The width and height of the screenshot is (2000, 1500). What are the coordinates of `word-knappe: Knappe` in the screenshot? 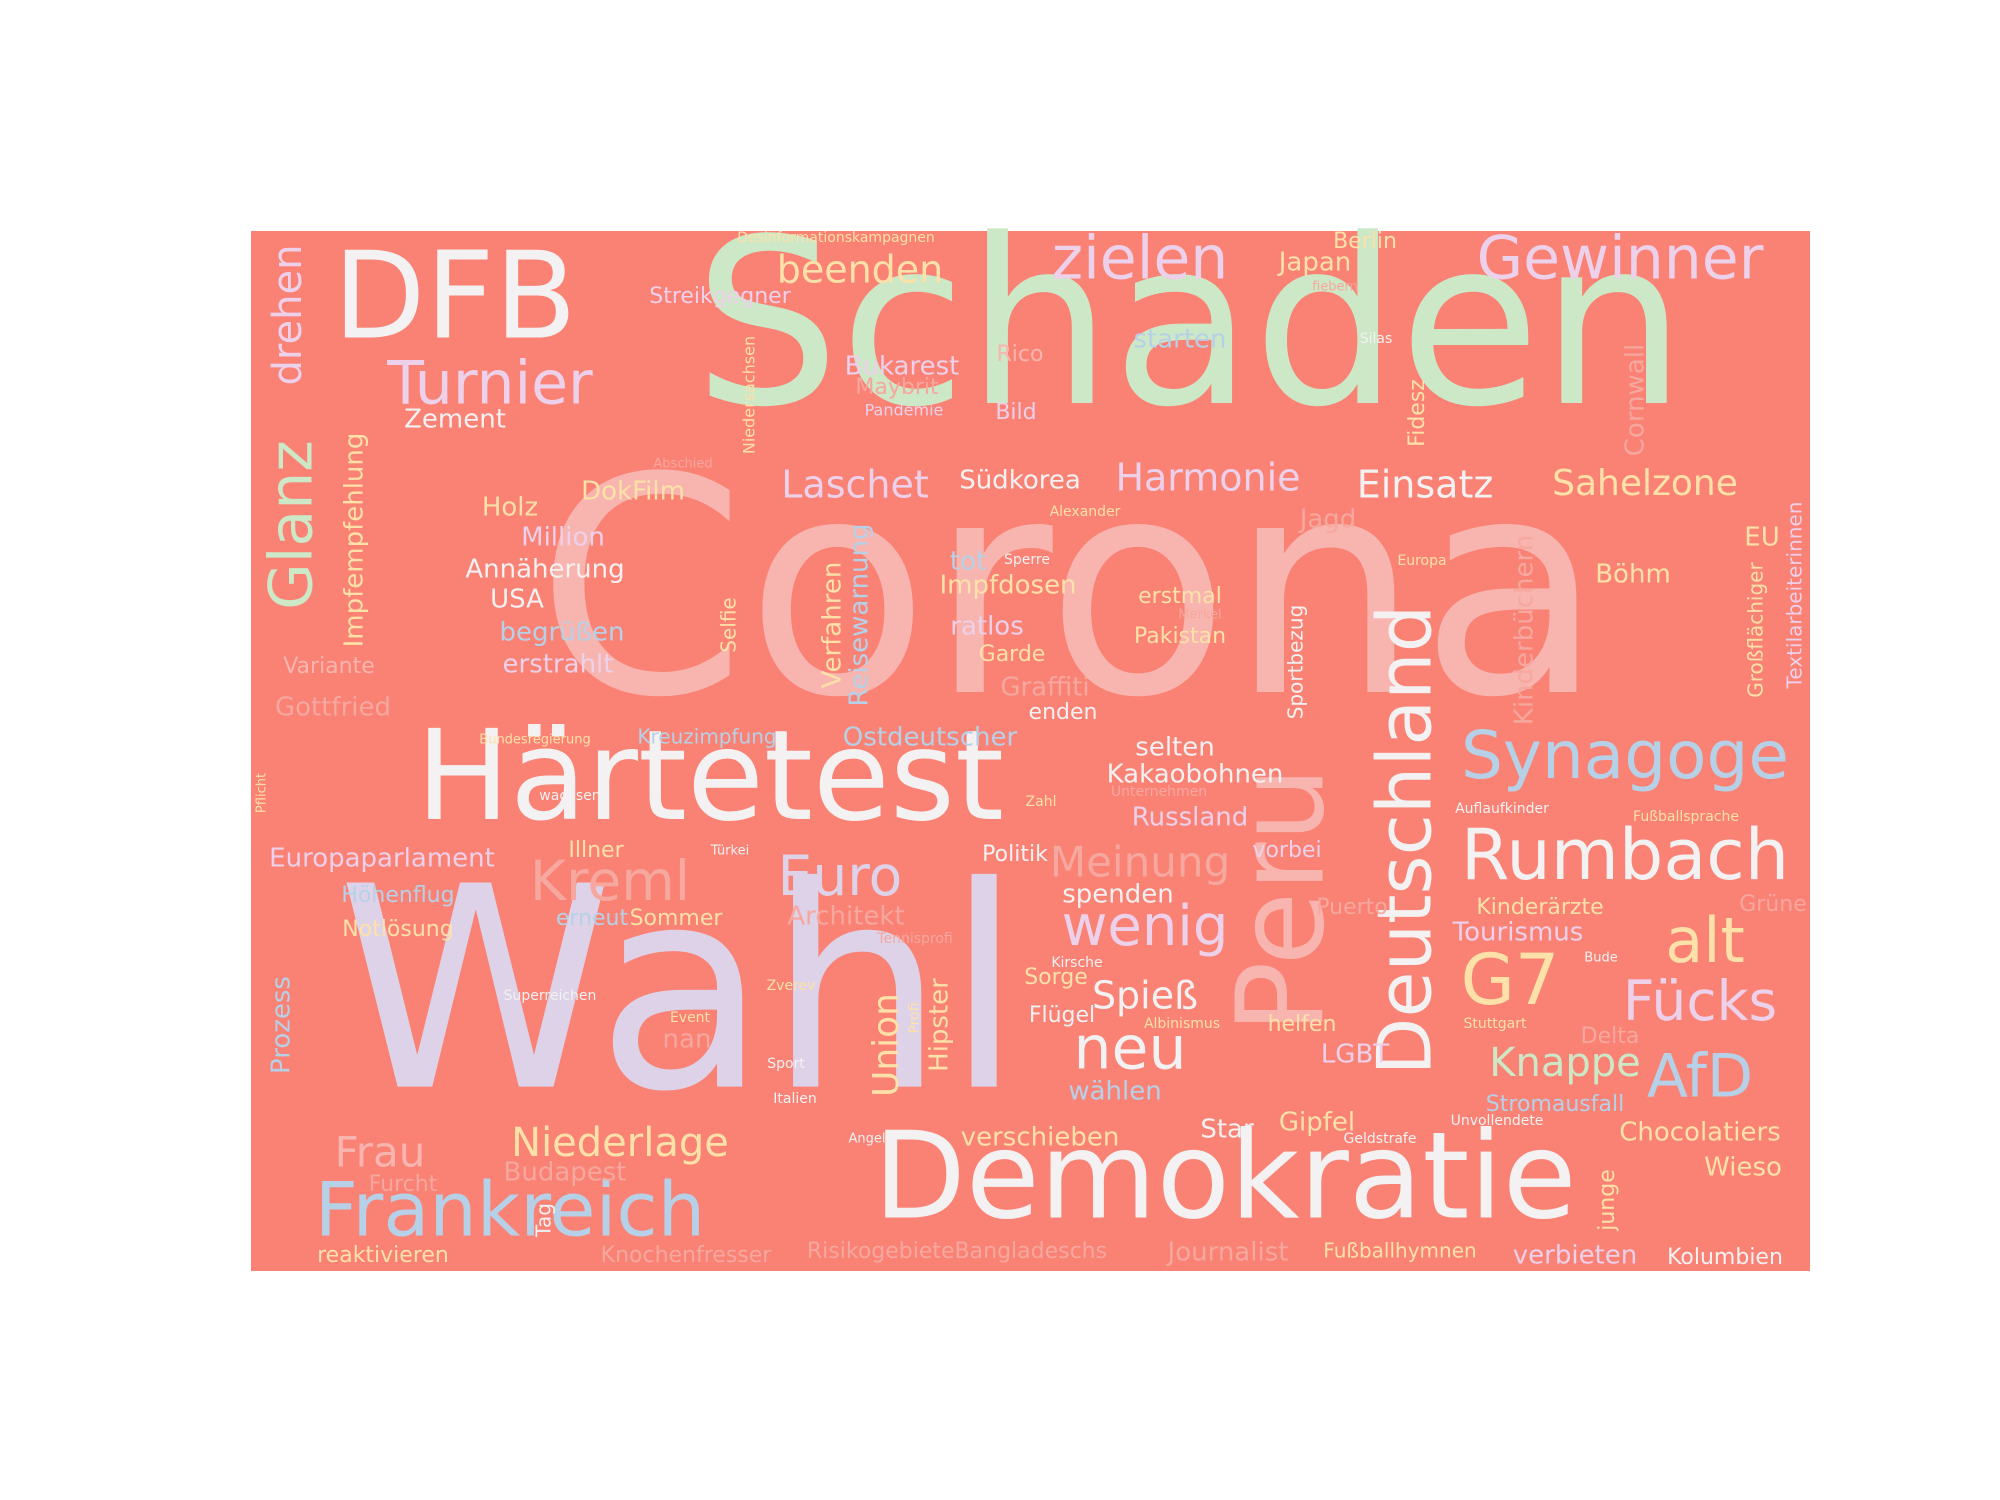 It's located at (1564, 1063).